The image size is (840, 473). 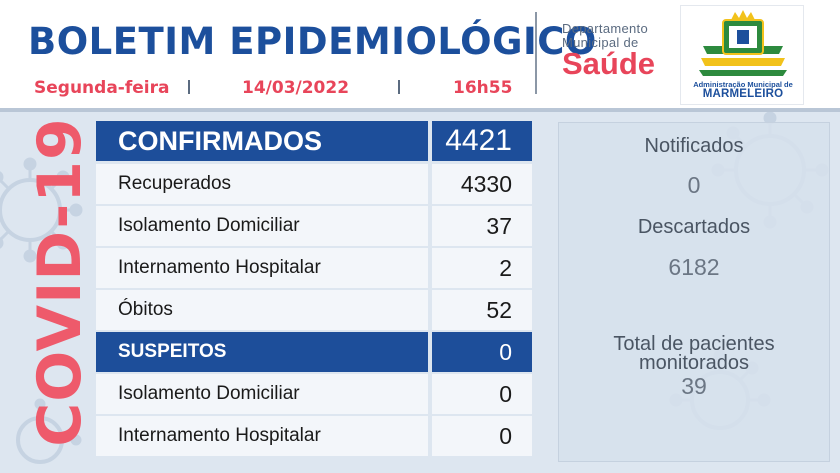 What do you see at coordinates (694, 344) in the screenshot?
I see `monitored-label-line1: Total de pacientes` at bounding box center [694, 344].